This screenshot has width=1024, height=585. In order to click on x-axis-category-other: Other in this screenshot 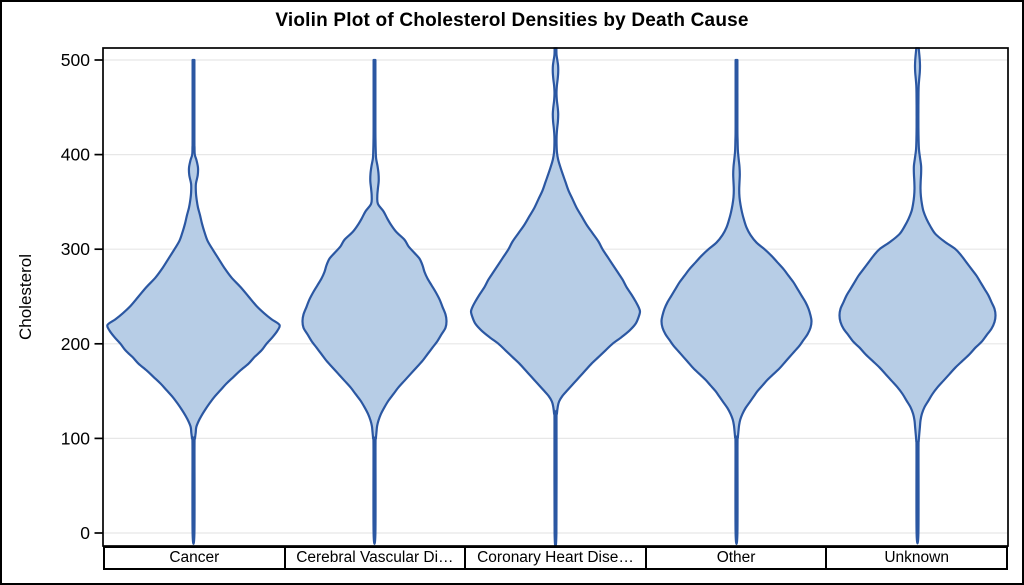, I will do `click(736, 558)`.